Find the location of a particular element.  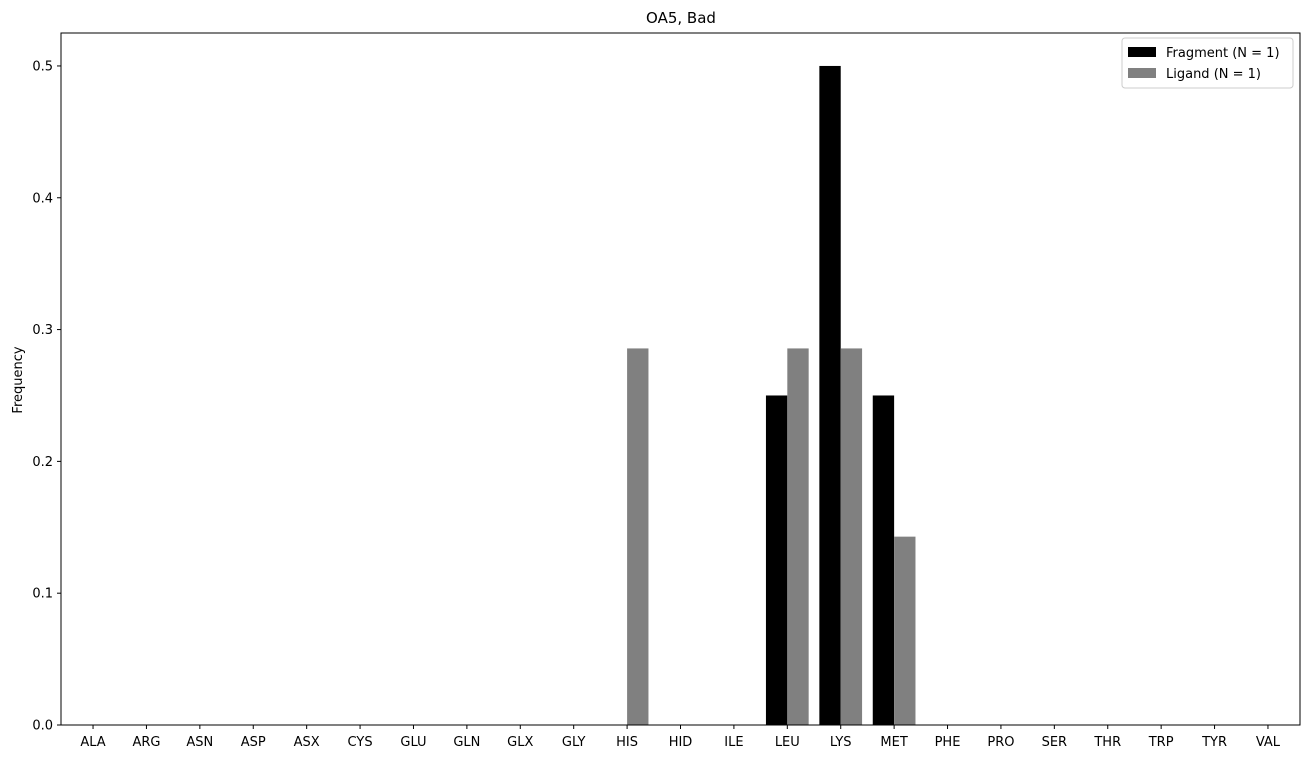

x-tick-label-gly: GLY is located at coordinates (574, 742).